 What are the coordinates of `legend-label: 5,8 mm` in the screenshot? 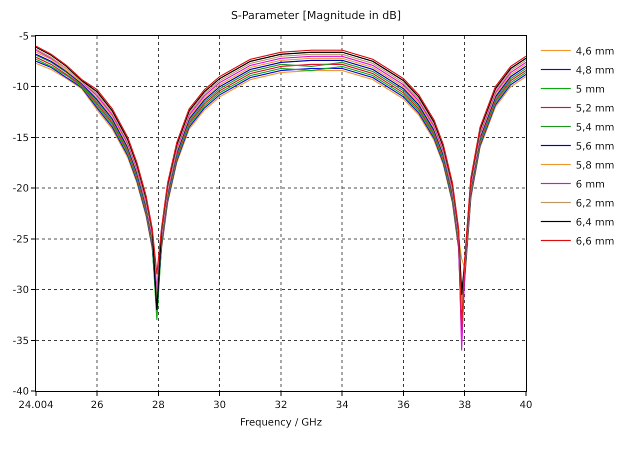 It's located at (595, 166).